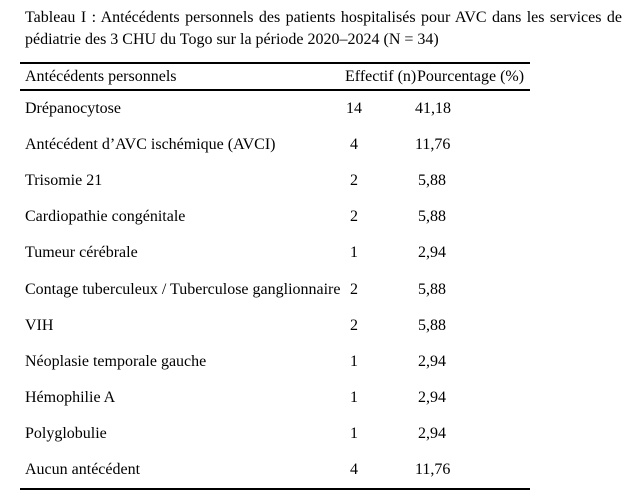 This screenshot has width=634, height=498. What do you see at coordinates (101, 76) in the screenshot?
I see `column-header-antecedents: Antécédents personnels` at bounding box center [101, 76].